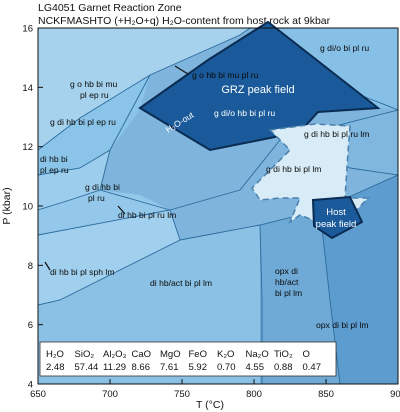 The width and height of the screenshot is (400, 412). I want to click on oxide-value: 5.92, so click(198, 367).